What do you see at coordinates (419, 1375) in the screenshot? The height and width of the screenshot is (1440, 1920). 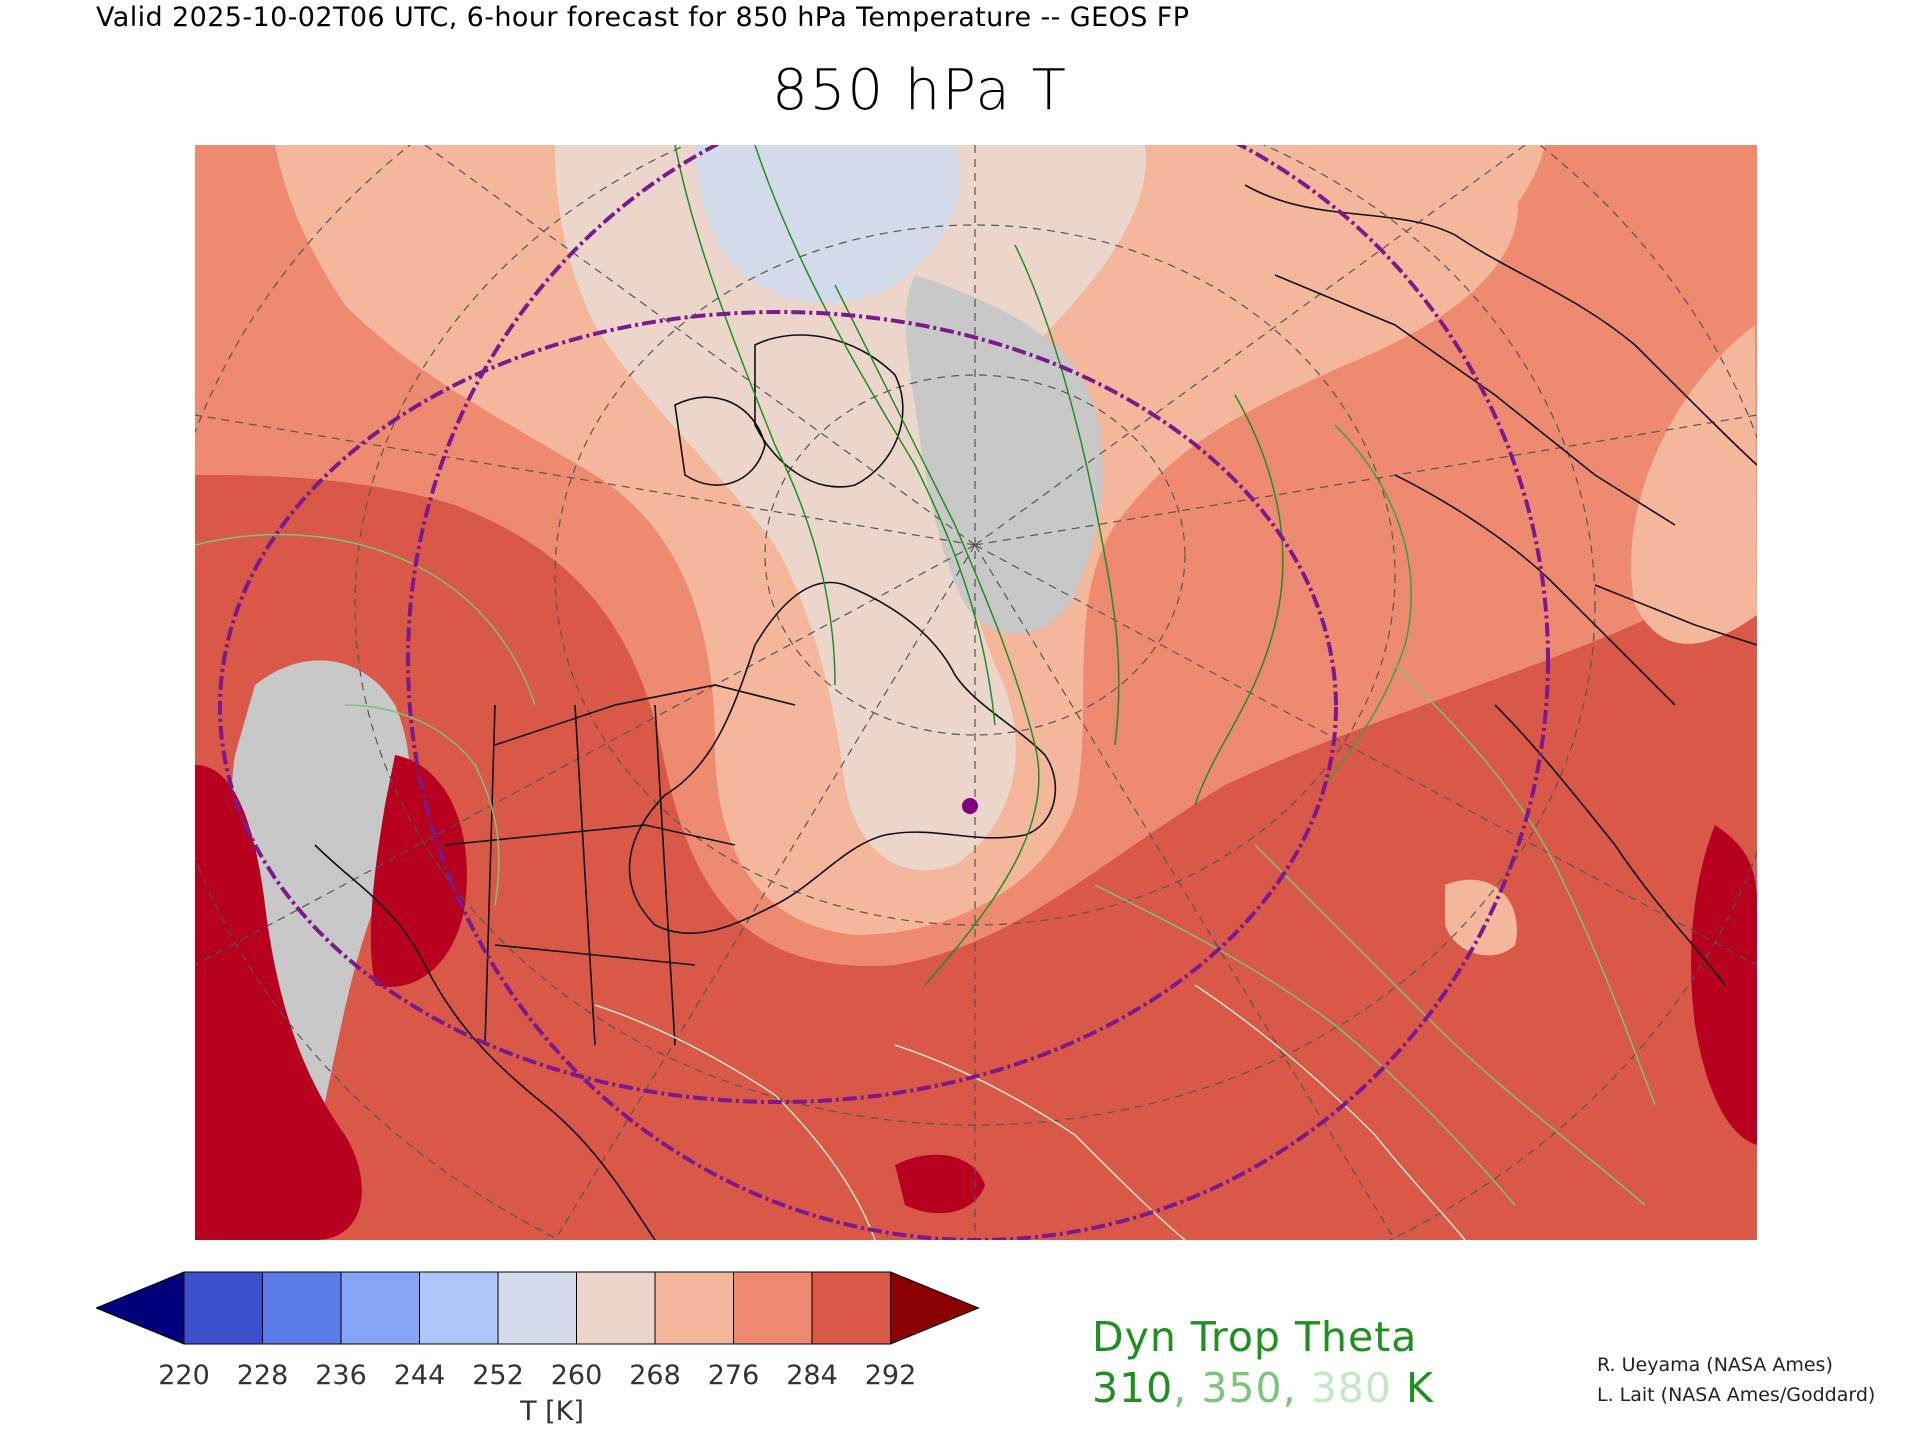 I see `colorbar-tick-label: 244` at bounding box center [419, 1375].